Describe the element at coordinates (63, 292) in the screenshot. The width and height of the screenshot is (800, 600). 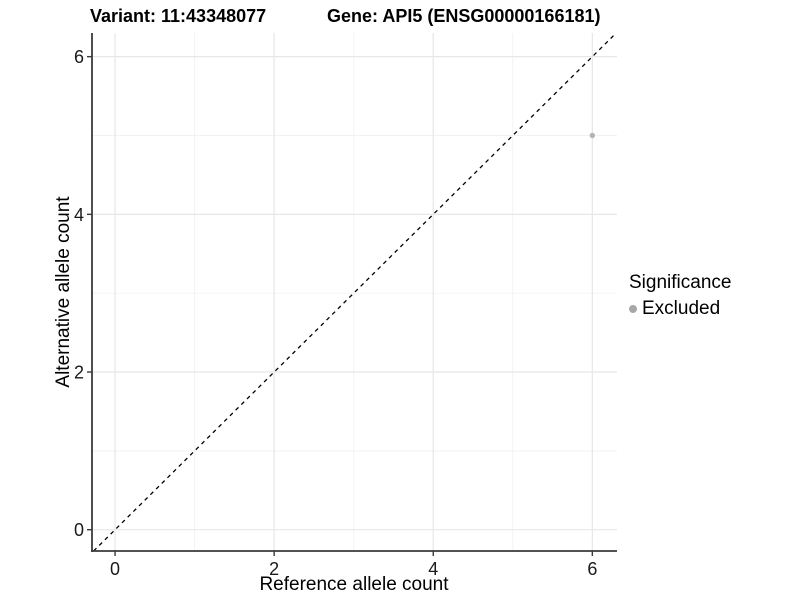
I see `y-axis-title: Alternative allele count` at that location.